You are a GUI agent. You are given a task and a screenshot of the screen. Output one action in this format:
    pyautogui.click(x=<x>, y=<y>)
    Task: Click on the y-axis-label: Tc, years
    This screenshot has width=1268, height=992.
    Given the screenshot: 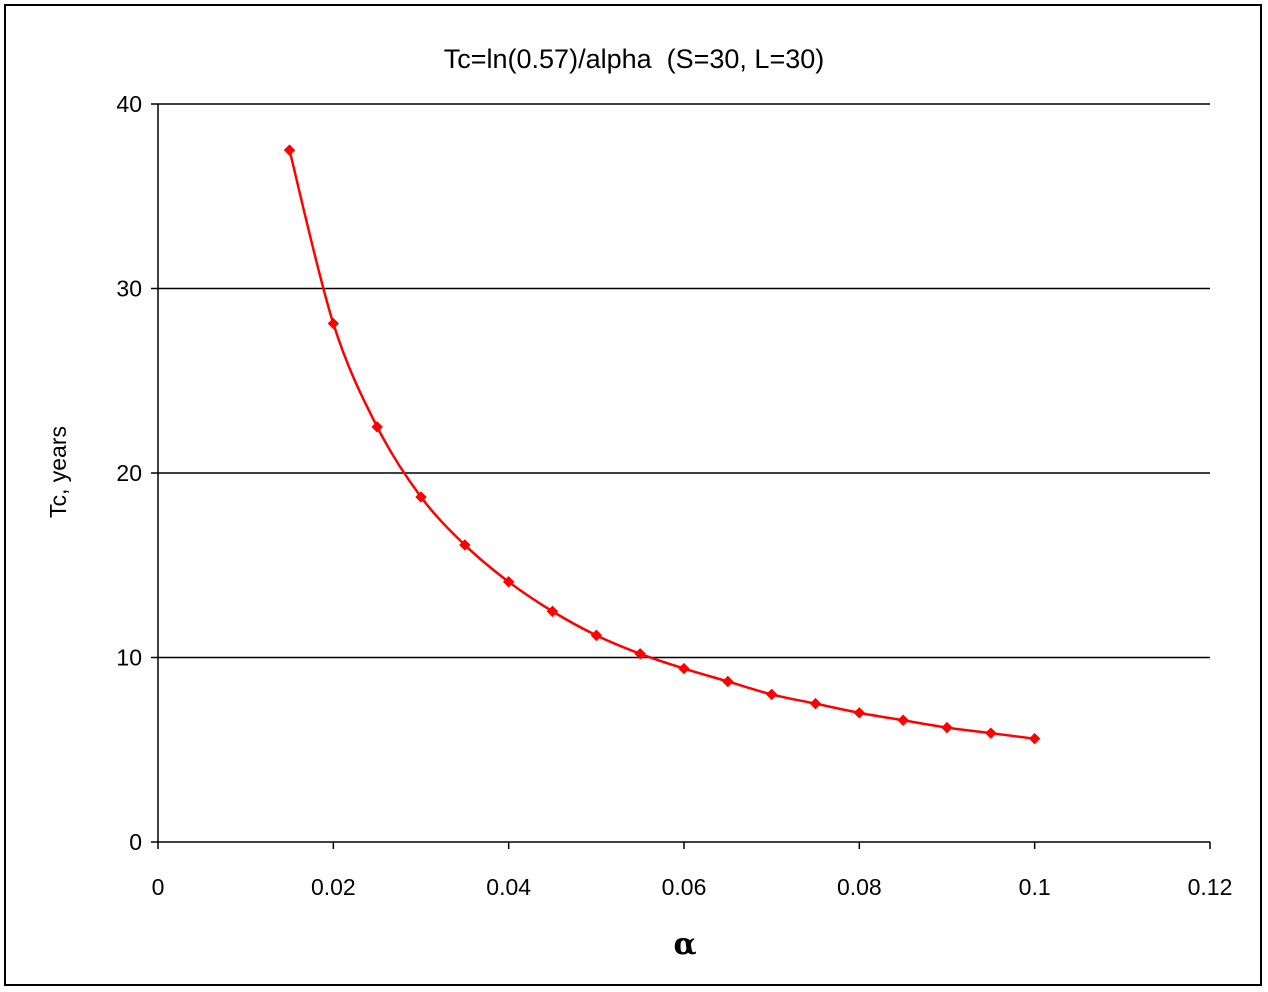 What is the action you would take?
    pyautogui.click(x=58, y=472)
    